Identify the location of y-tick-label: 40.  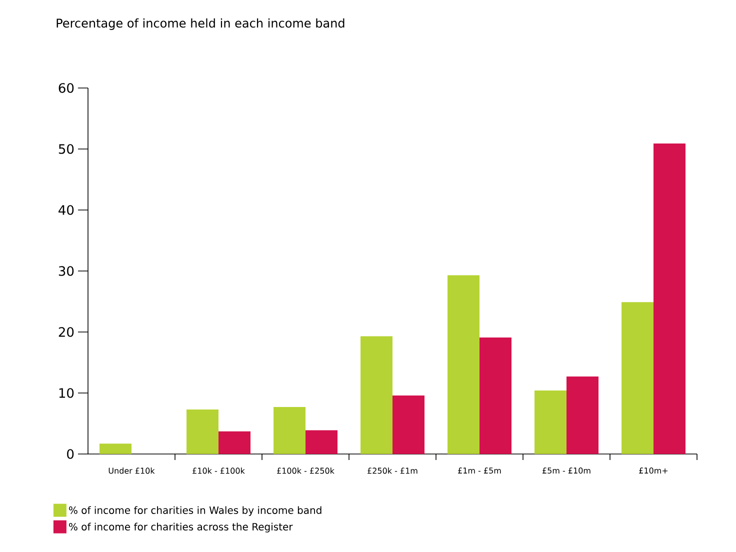
(66, 210).